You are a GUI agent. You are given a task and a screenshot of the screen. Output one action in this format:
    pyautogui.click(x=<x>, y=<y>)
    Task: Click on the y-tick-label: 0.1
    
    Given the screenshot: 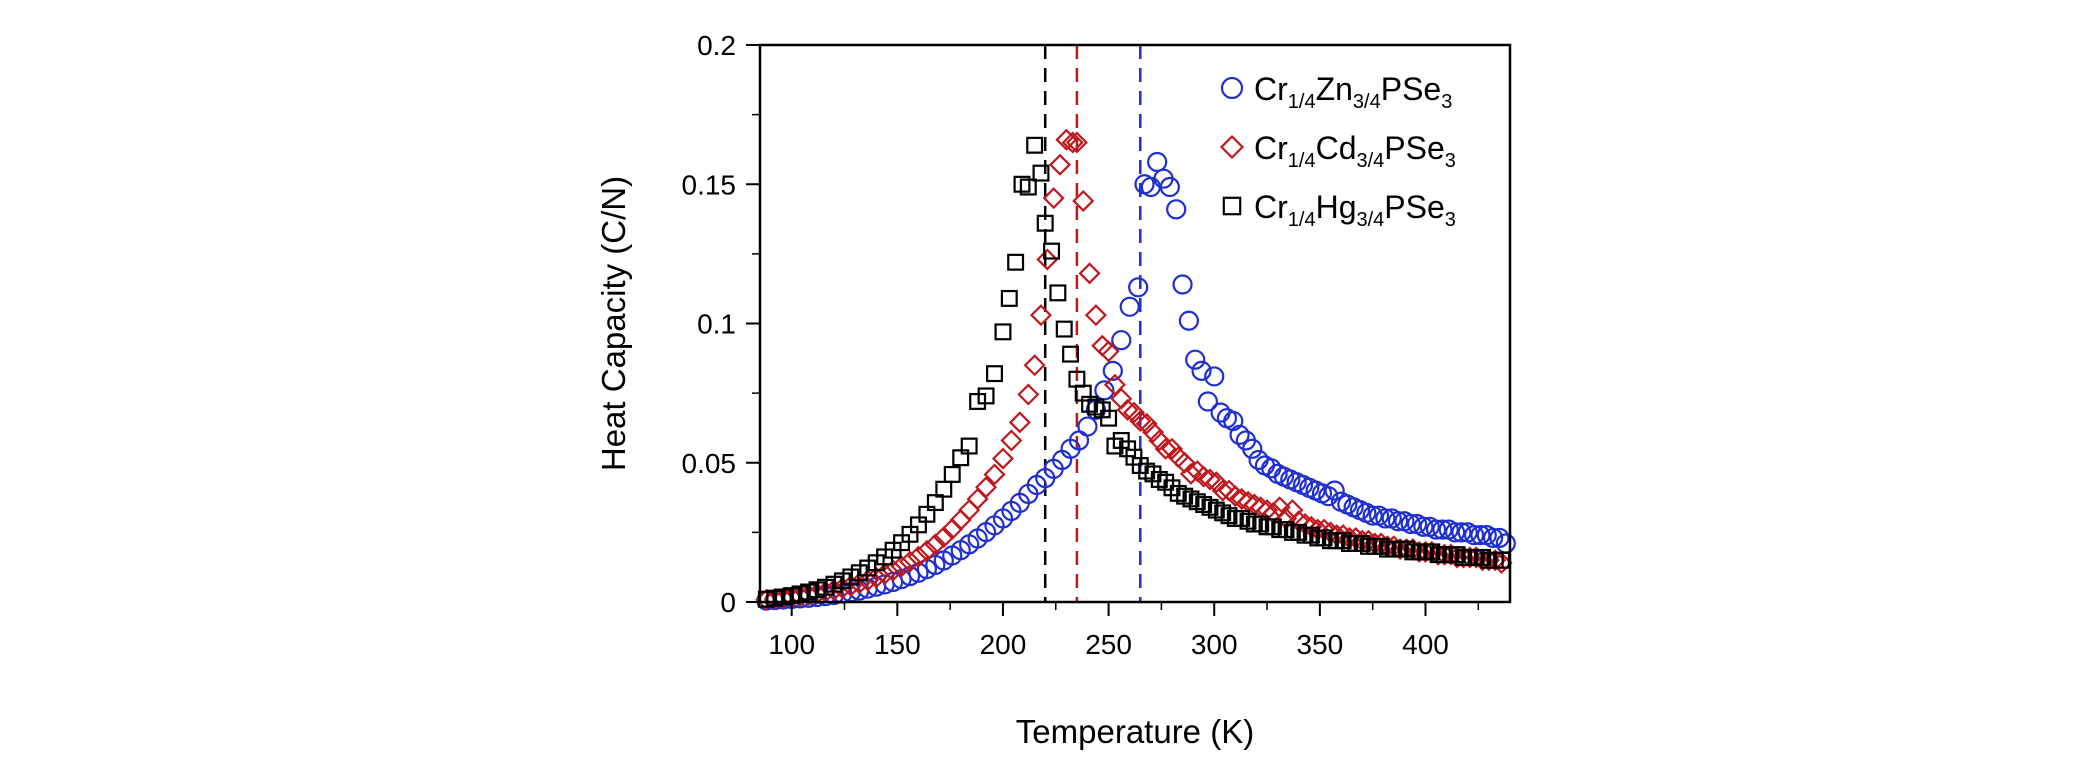 What is the action you would take?
    pyautogui.click(x=716, y=324)
    